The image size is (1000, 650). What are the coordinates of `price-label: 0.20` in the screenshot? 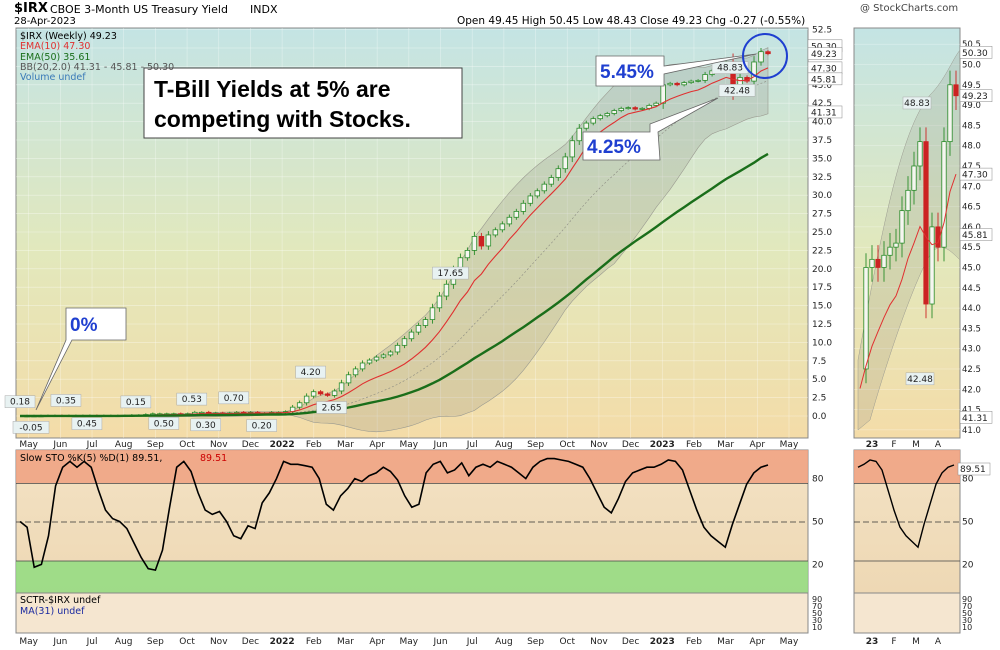 It's located at (261, 425).